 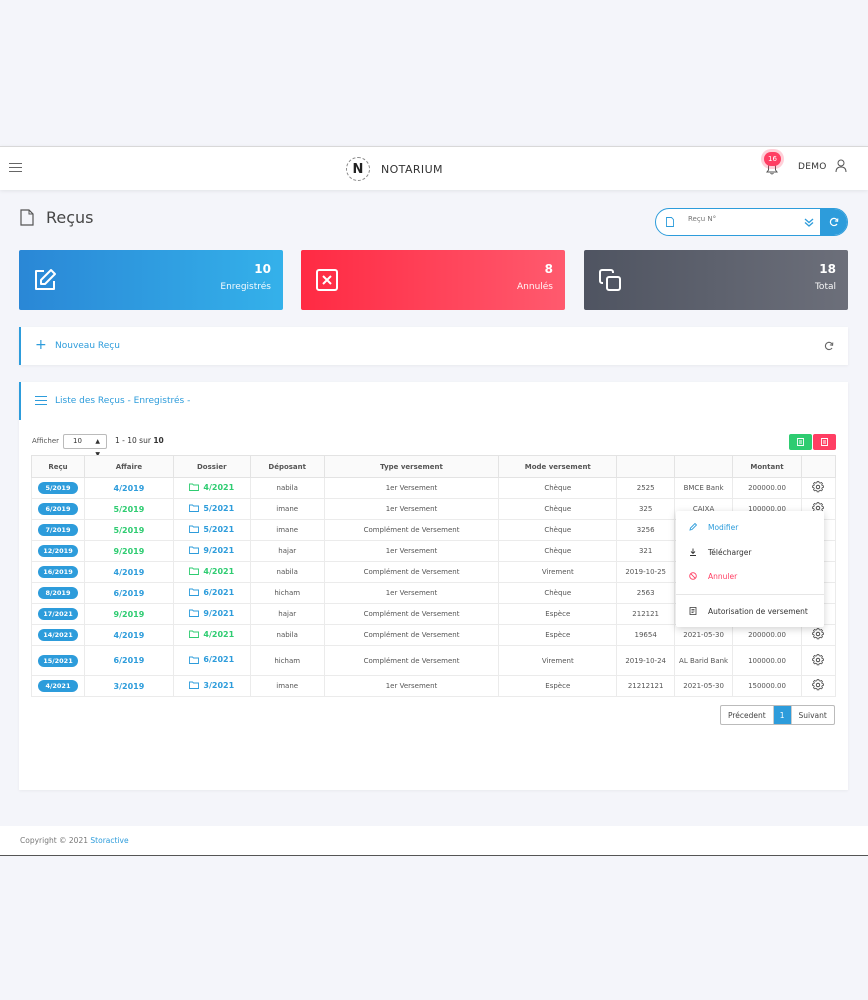 I want to click on menu-item-modifier: Modifier, so click(x=750, y=527).